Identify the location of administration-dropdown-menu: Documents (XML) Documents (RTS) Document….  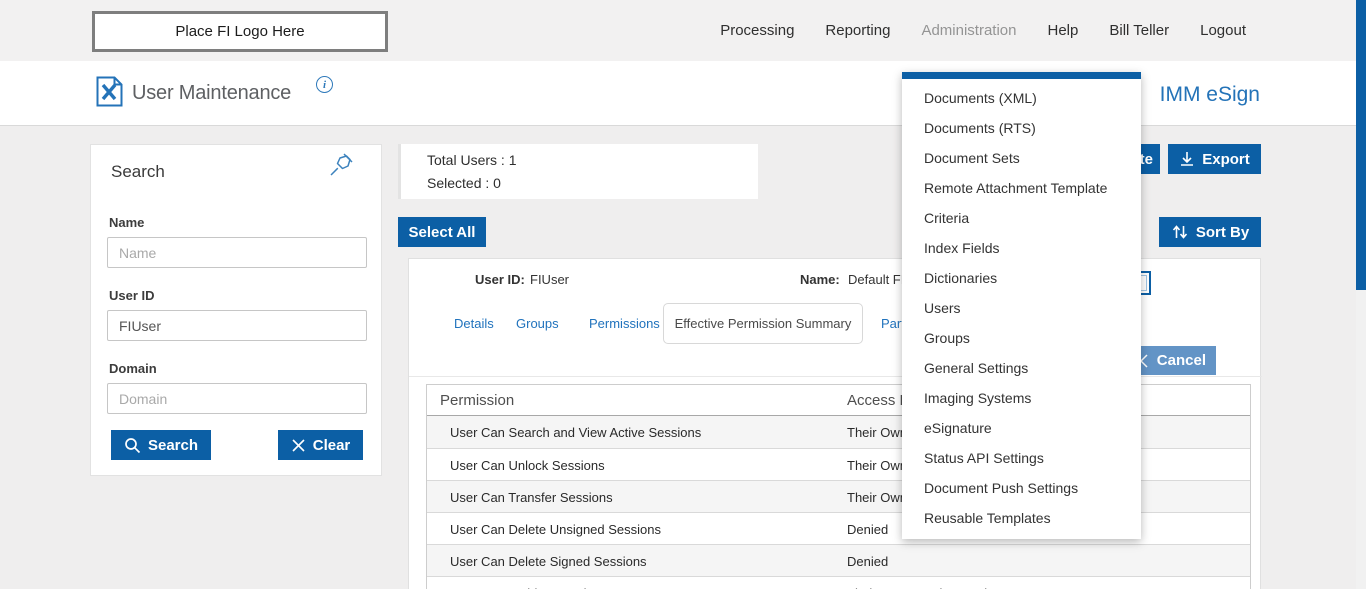
(1021, 305).